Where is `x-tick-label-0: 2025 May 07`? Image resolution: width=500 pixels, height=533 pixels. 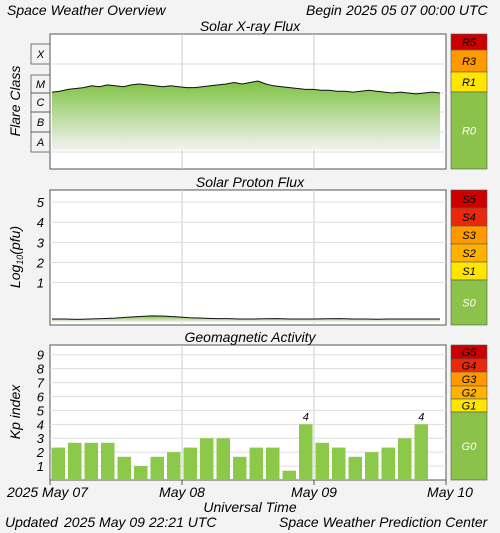 x-tick-label-0: 2025 May 07 is located at coordinates (47, 492).